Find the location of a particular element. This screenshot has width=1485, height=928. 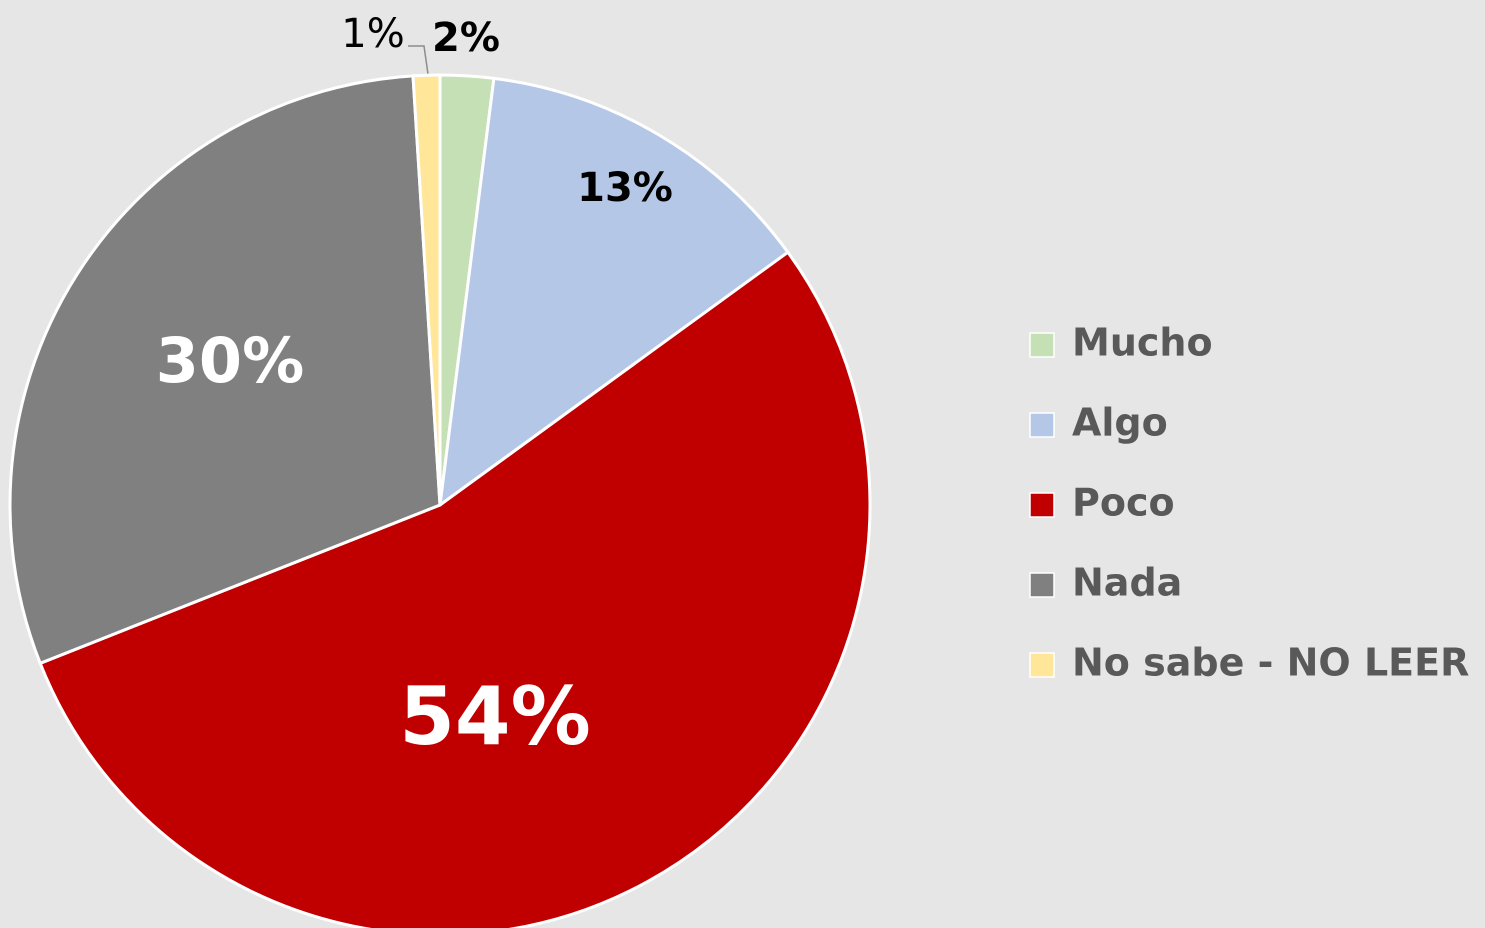

legend-label: Algo is located at coordinates (1120, 423).